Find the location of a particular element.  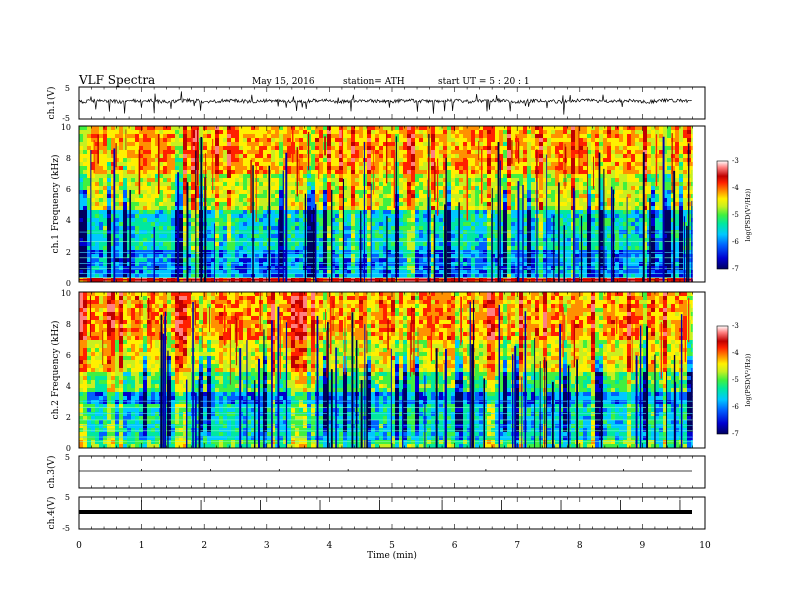

ch1-waveform-line is located at coordinates (385, 103).